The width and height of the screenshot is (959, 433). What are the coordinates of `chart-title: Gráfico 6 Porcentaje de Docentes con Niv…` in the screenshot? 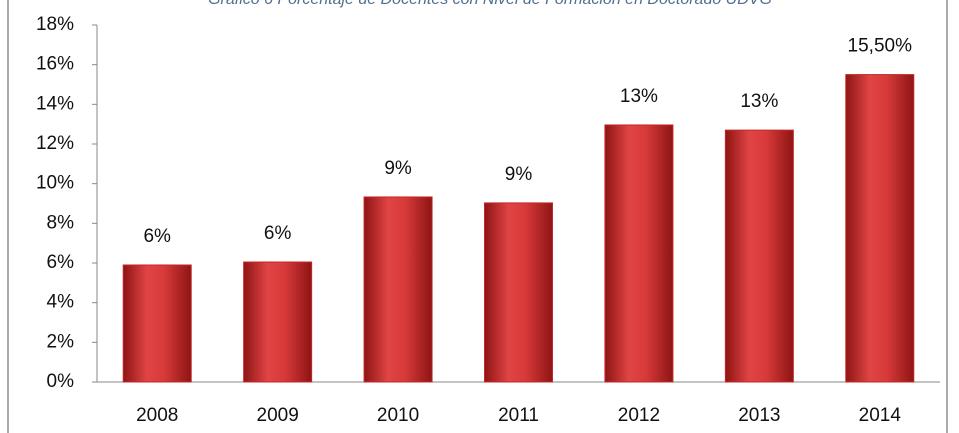 It's located at (490, 4).